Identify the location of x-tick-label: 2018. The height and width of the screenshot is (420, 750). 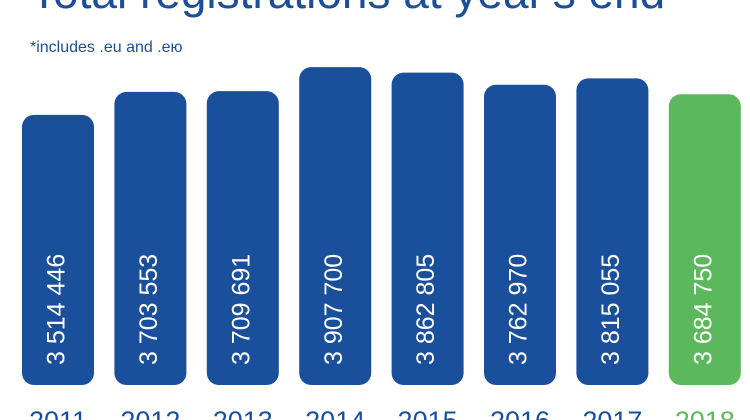
(705, 413).